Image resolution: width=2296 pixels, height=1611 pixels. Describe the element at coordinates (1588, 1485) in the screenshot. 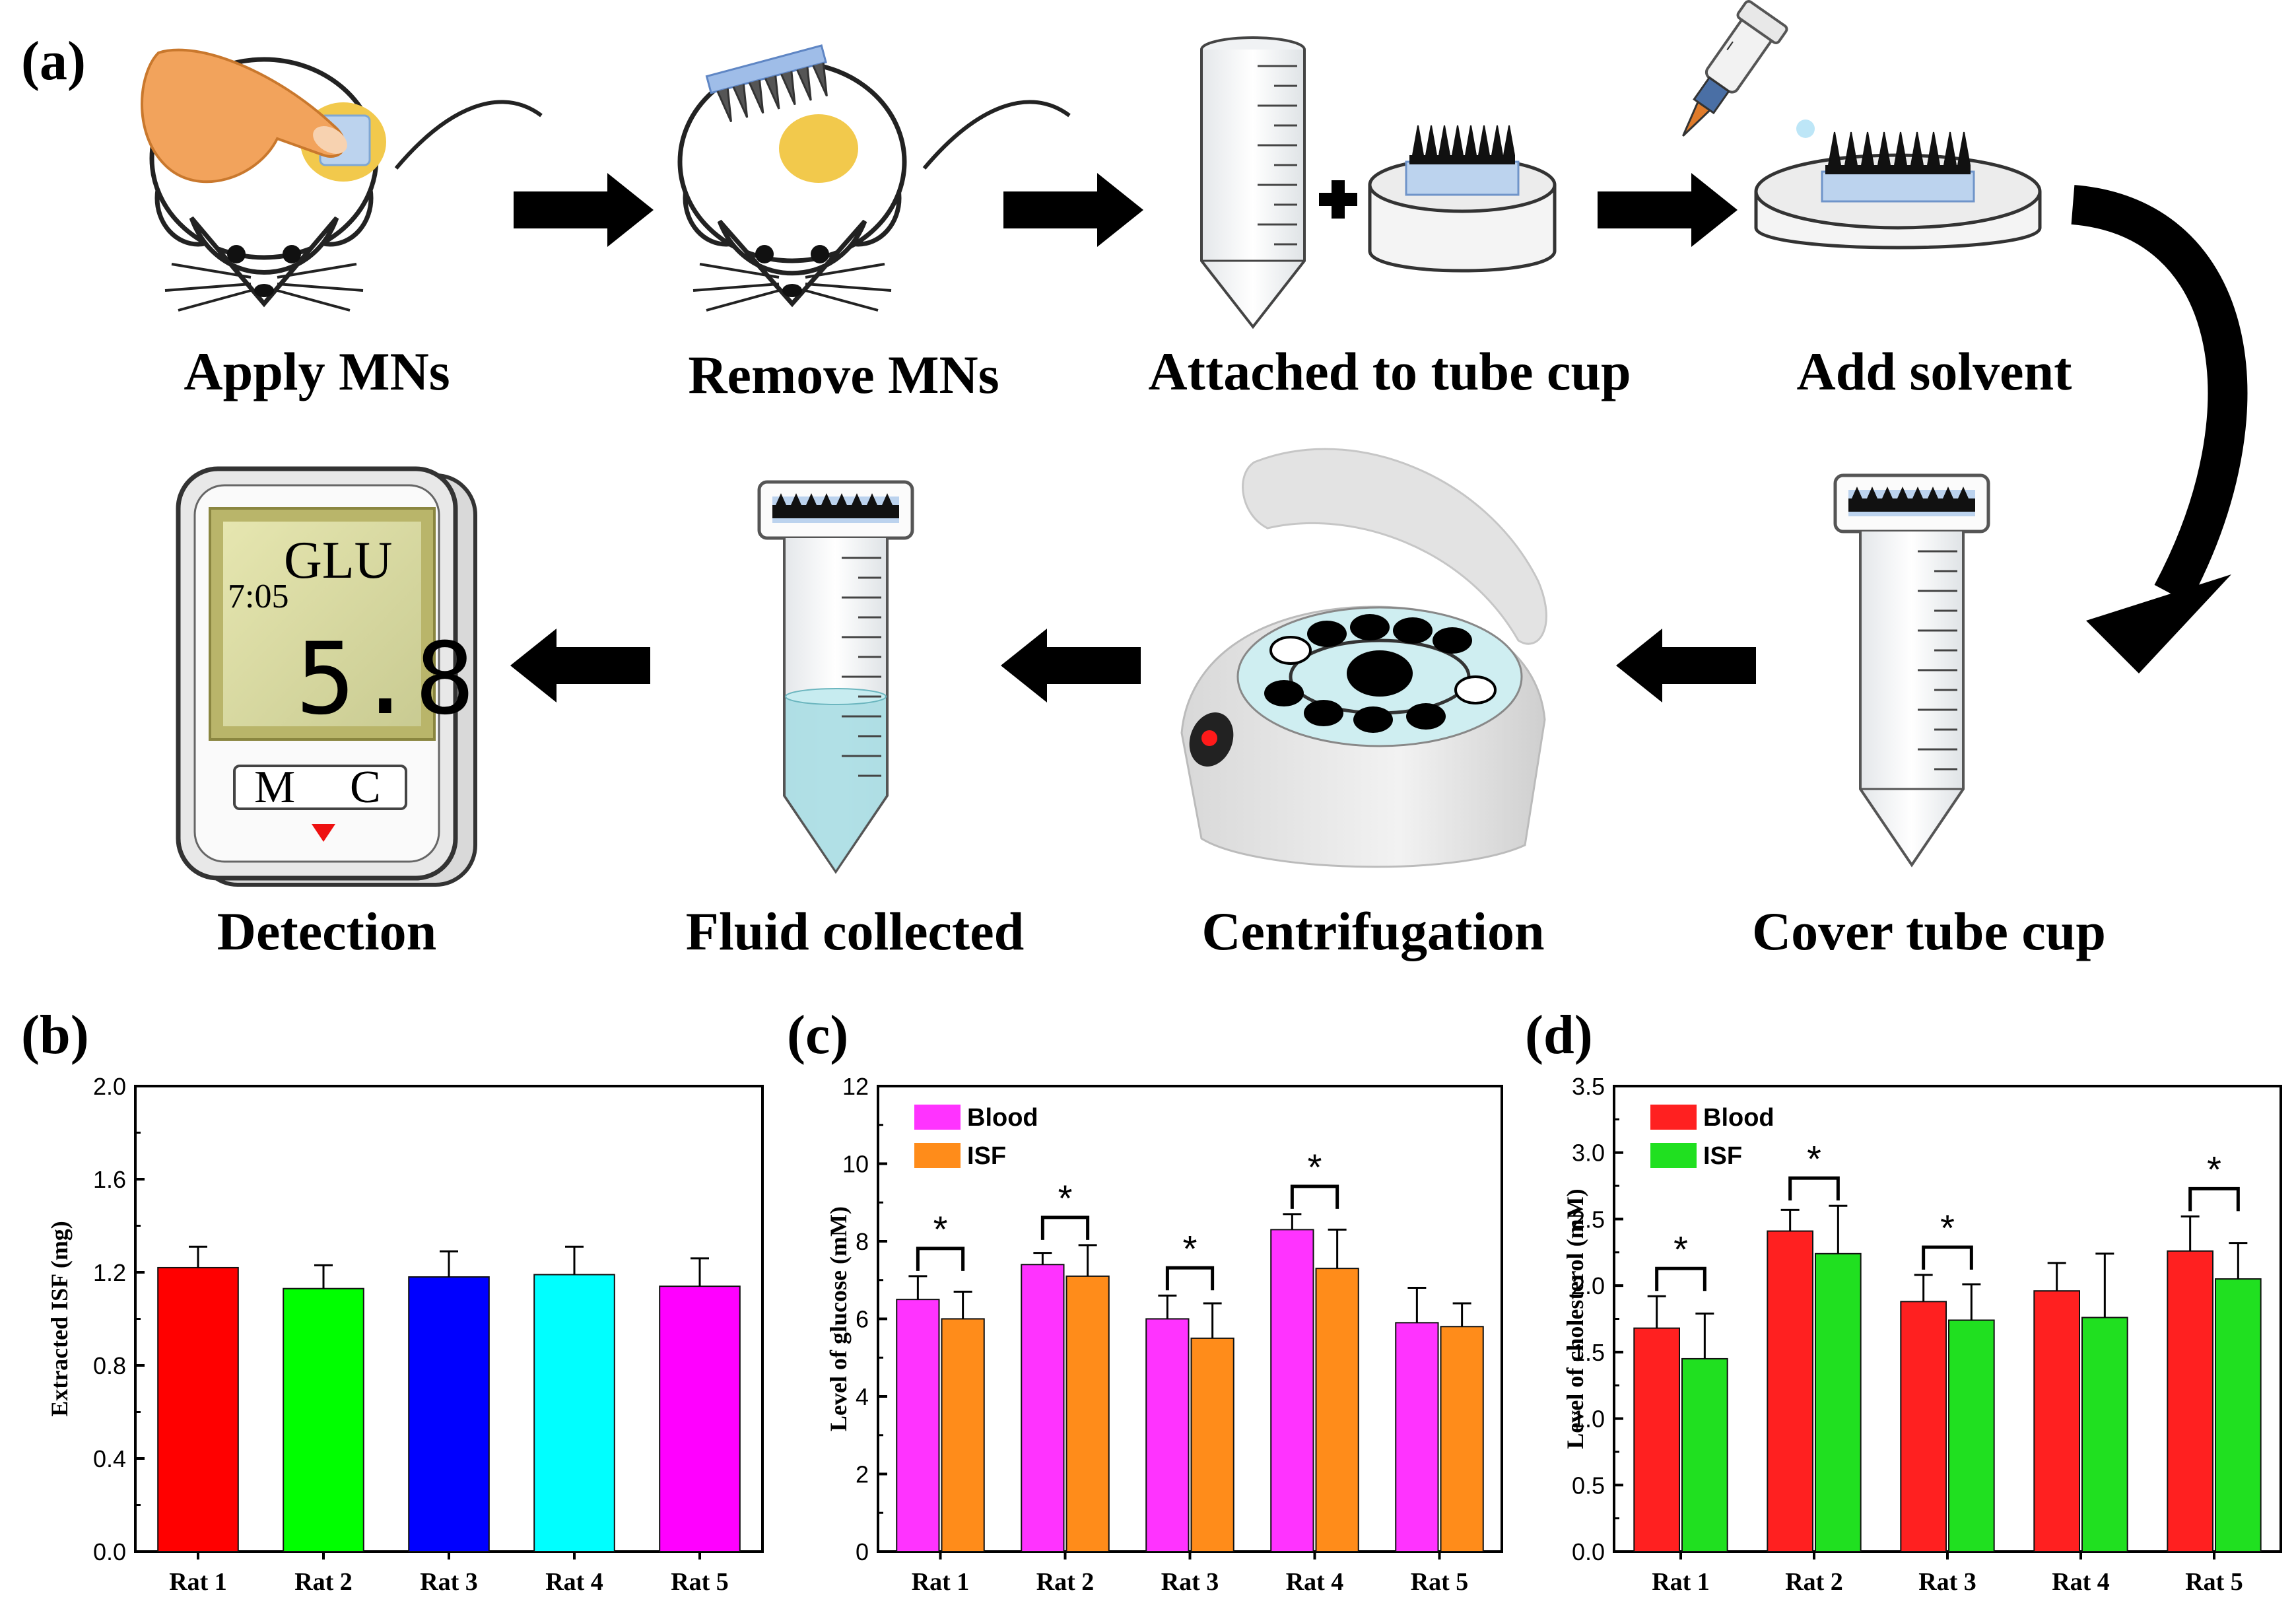

I see `y-tick-label: 0.5` at that location.